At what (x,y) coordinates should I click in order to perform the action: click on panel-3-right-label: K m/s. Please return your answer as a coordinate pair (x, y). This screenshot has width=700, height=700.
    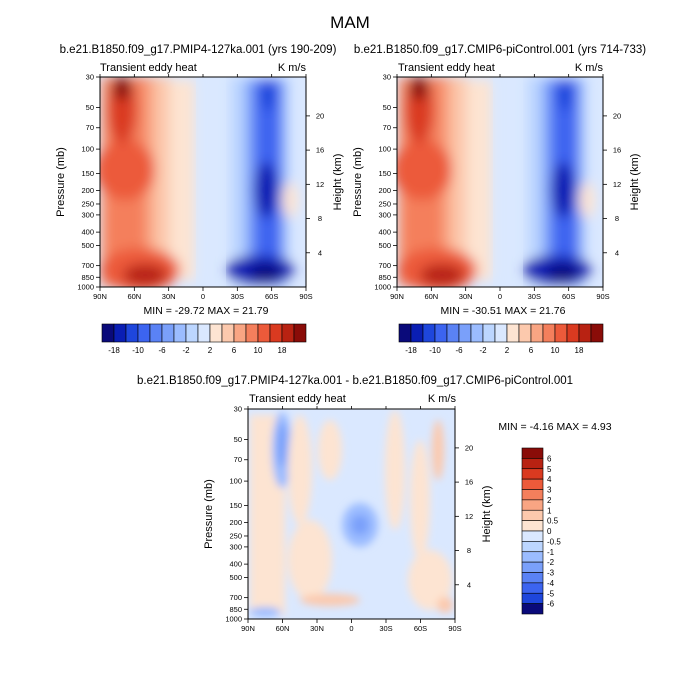
    Looking at the image, I should click on (442, 399).